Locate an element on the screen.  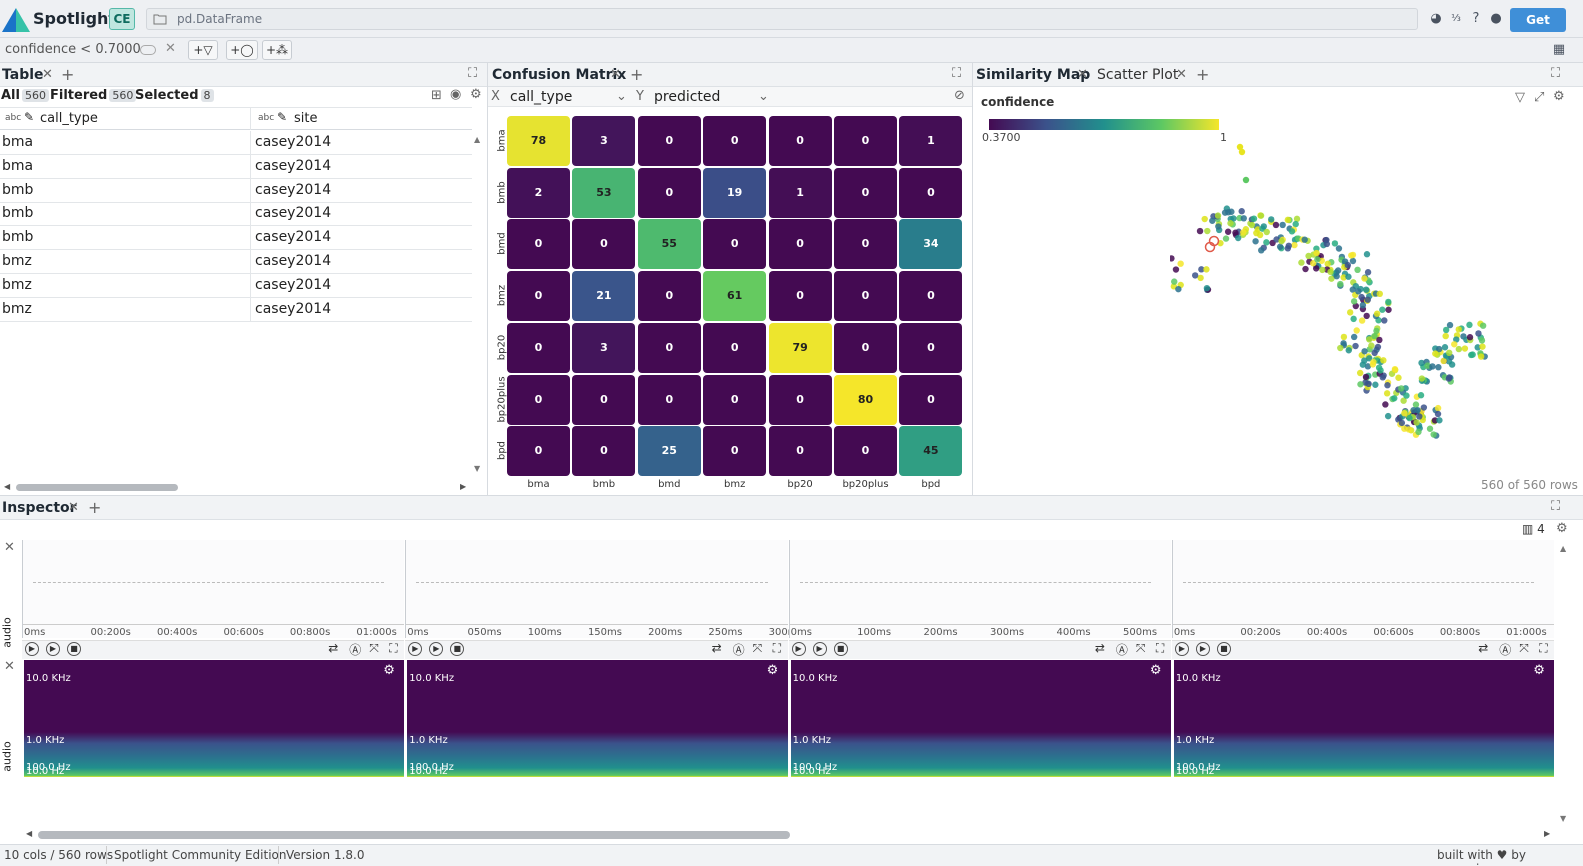
matrix-cell: 53 is located at coordinates (604, 192).